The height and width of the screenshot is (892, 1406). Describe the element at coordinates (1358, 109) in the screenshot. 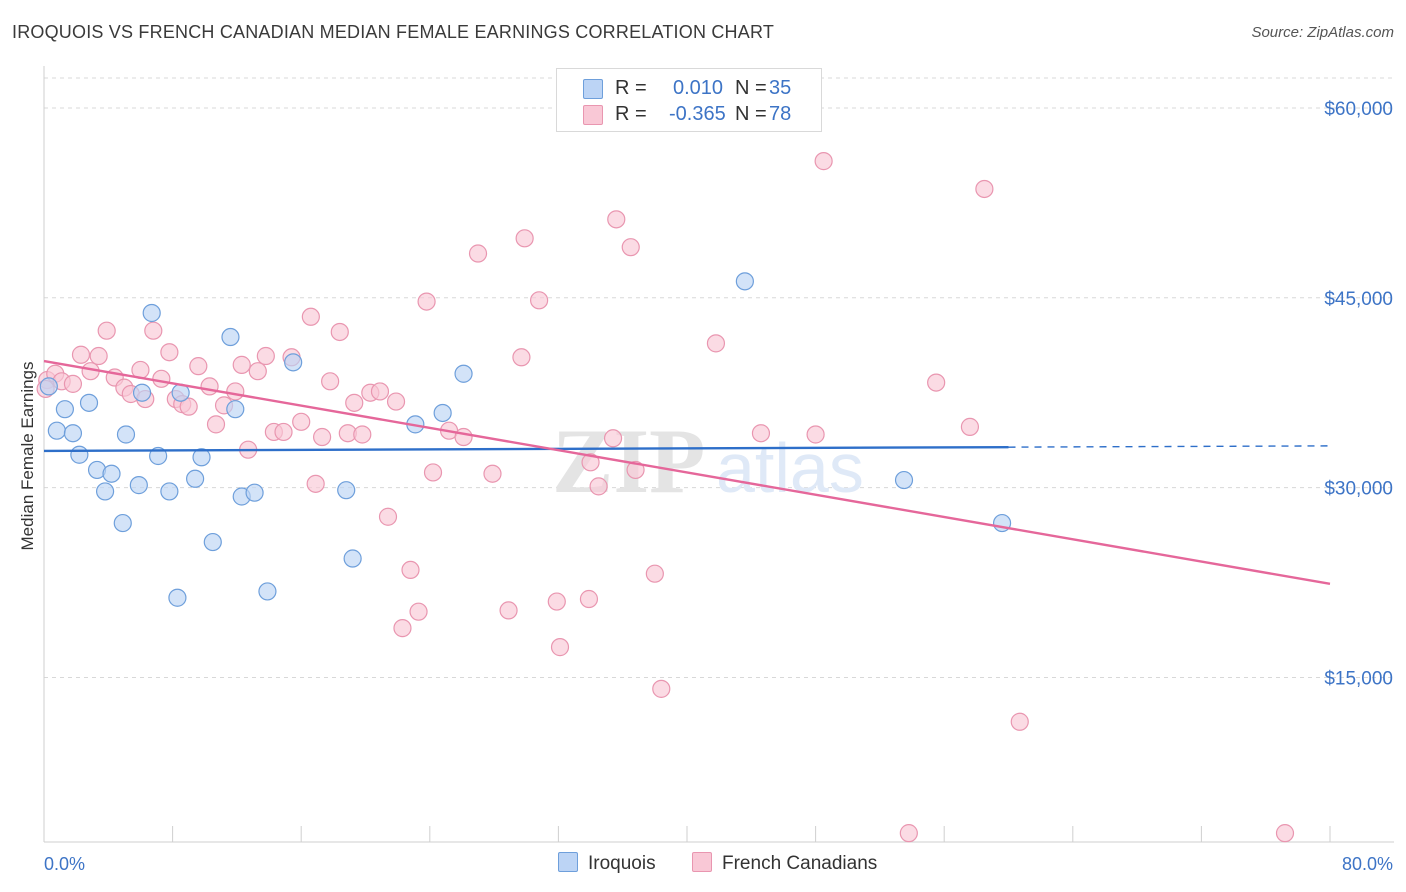

I see `y-tick-label: $60,000` at that location.